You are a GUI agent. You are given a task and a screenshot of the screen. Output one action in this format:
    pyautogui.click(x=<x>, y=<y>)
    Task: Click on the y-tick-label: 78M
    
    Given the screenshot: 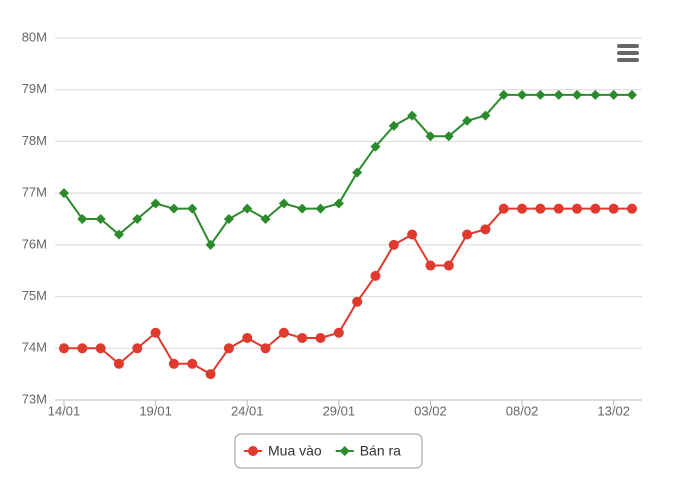 What is the action you would take?
    pyautogui.click(x=34, y=140)
    